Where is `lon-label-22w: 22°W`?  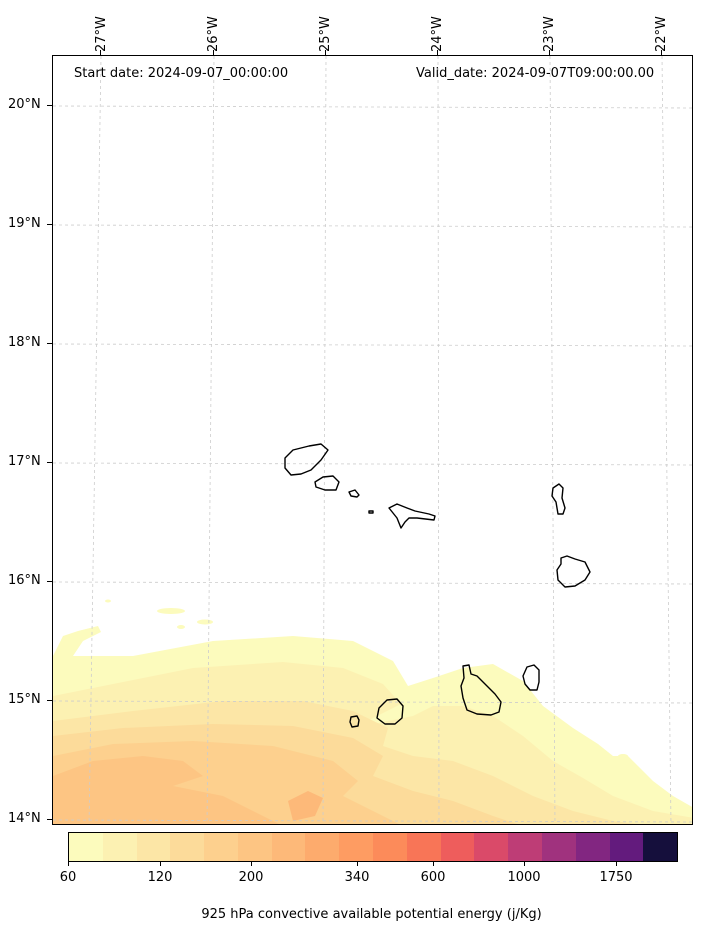
lon-label-22w: 22°W is located at coordinates (661, 34).